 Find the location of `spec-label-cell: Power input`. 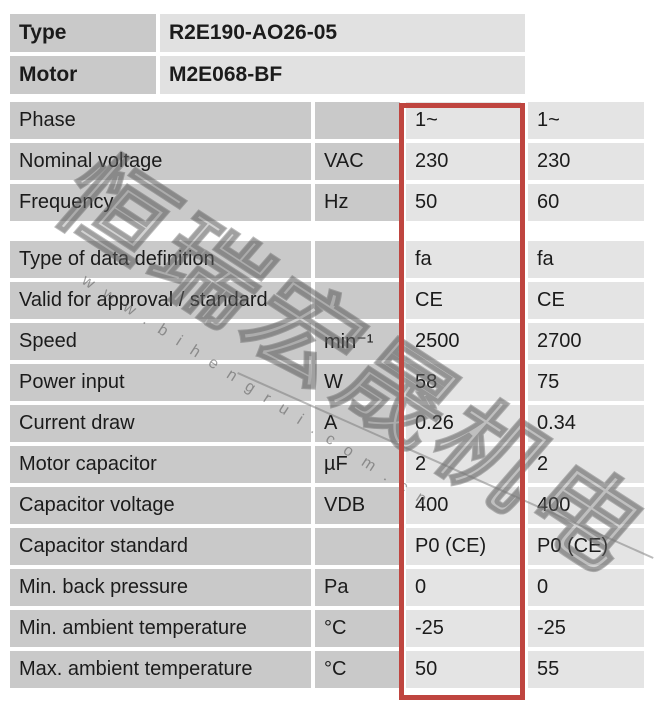

spec-label-cell: Power input is located at coordinates (160, 382).